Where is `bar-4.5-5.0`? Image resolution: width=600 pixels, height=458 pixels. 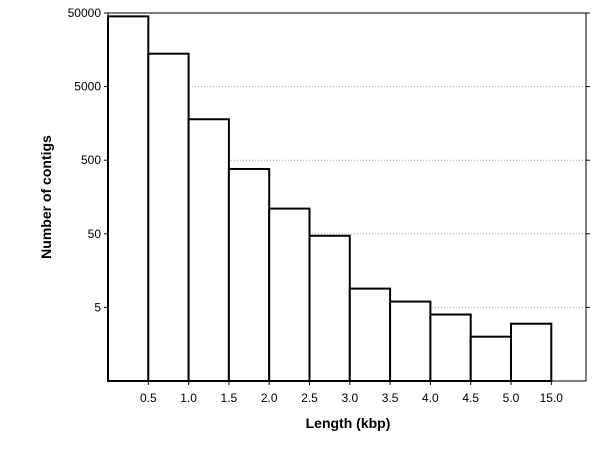
bar-4.5-5.0 is located at coordinates (491, 358).